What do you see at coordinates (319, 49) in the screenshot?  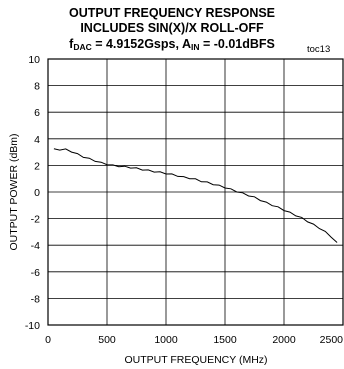 I see `figure-tag: toc13` at bounding box center [319, 49].